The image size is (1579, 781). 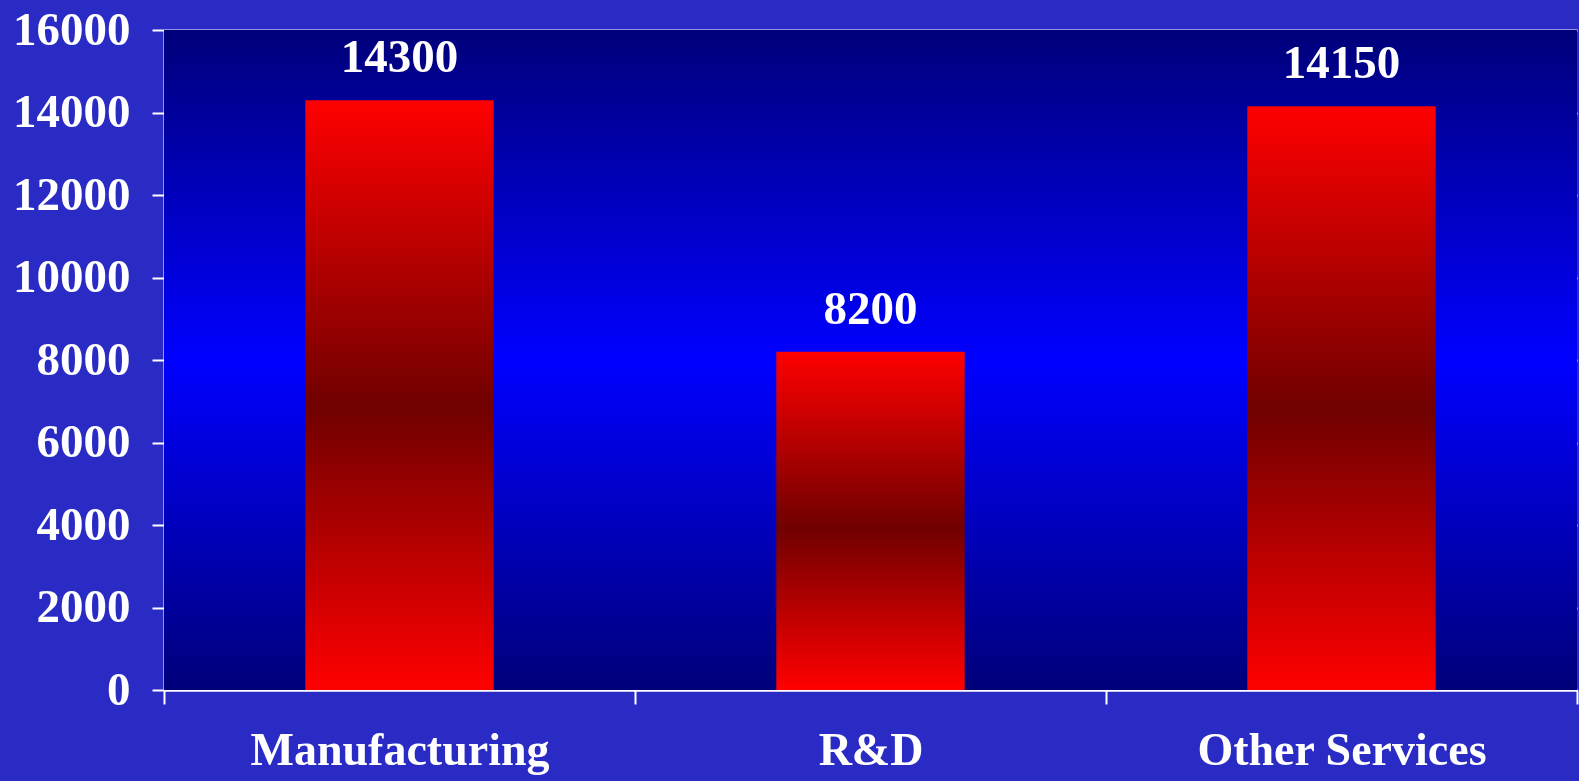 I want to click on y-tick-label: 6000, so click(x=83, y=441).